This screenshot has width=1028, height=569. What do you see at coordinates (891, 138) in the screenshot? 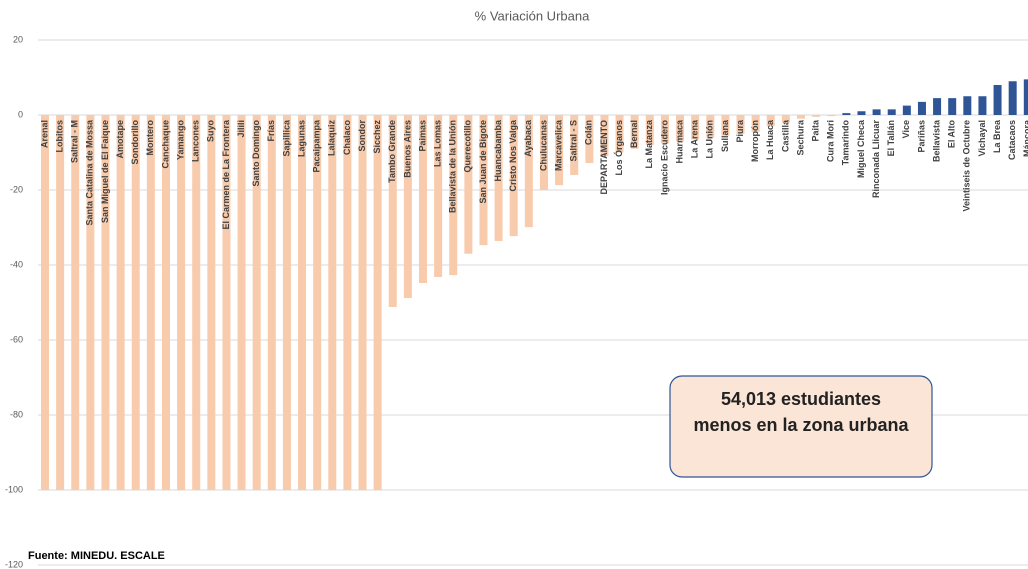
I see `x-tick-label: El Tallán` at bounding box center [891, 138].